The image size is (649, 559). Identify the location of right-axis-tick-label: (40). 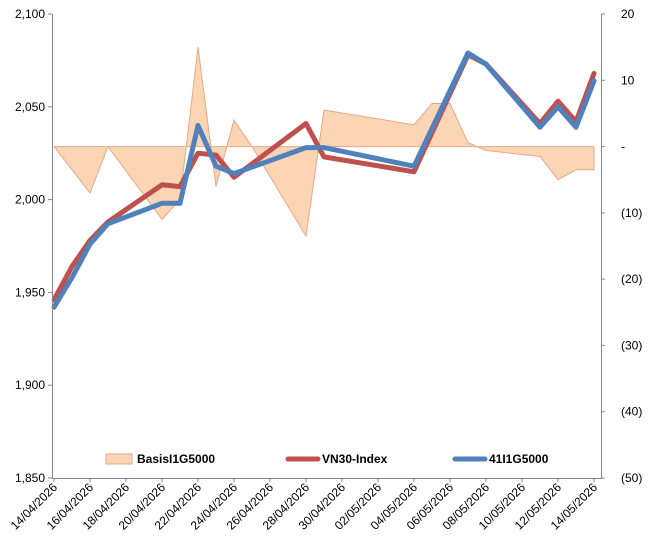
(631, 412).